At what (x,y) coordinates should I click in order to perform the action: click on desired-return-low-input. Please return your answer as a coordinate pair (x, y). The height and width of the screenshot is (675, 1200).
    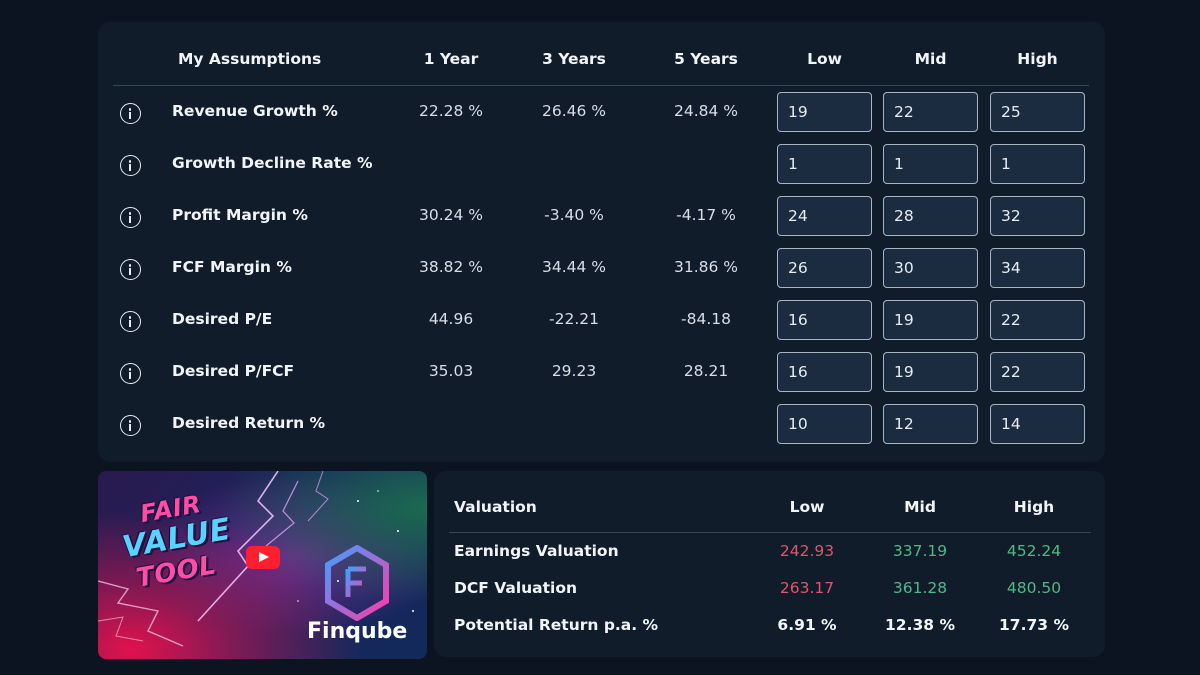
    Looking at the image, I should click on (824, 424).